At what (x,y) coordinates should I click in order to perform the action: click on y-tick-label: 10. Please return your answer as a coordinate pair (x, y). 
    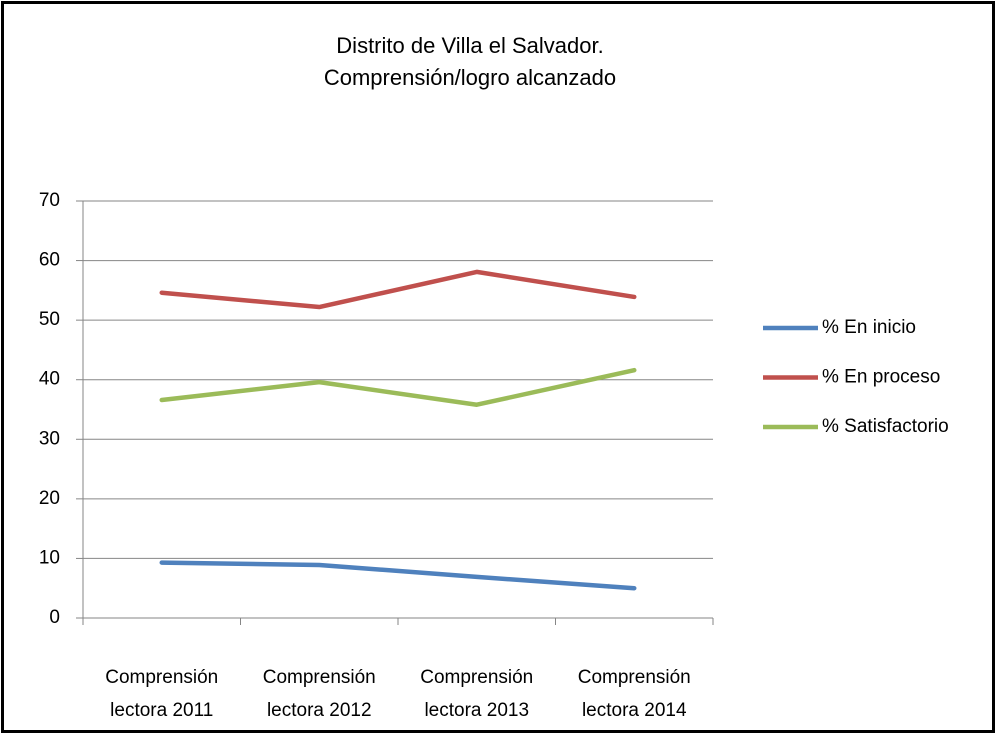
    Looking at the image, I should click on (49, 557).